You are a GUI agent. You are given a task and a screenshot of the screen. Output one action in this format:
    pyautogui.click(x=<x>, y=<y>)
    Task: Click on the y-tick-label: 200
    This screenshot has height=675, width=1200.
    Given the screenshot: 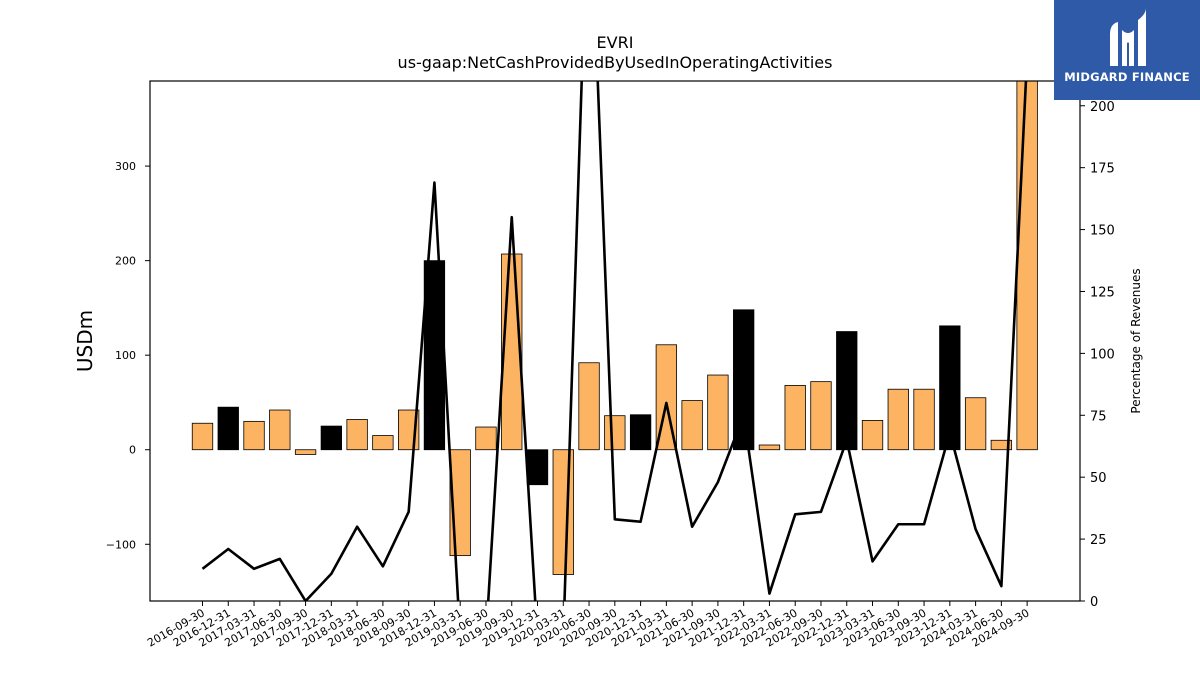 What is the action you would take?
    pyautogui.click(x=125, y=261)
    